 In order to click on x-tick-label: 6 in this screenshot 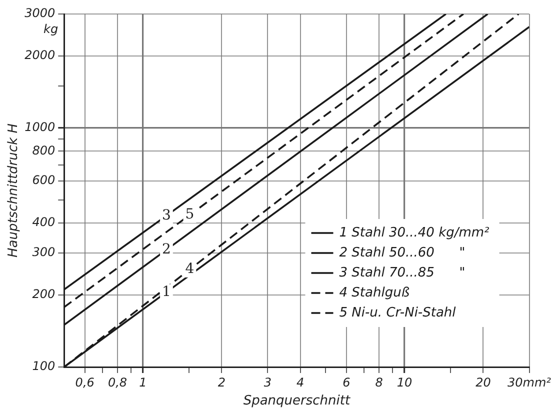, I will do `click(346, 382)`.